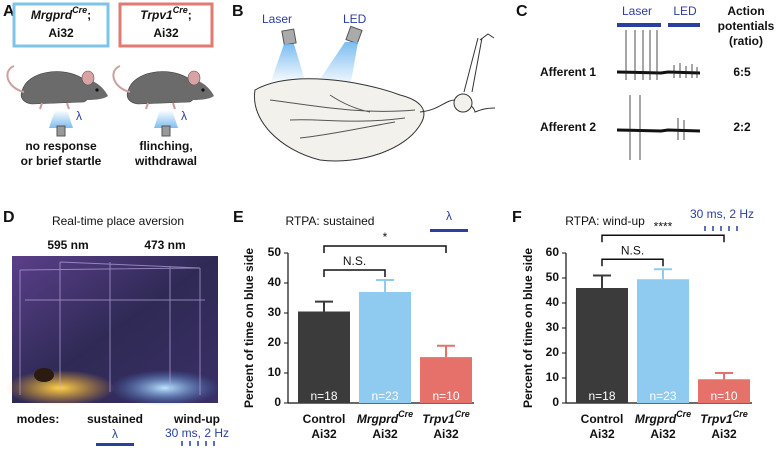 The width and height of the screenshot is (777, 450). Describe the element at coordinates (112, 328) in the screenshot. I see `enclosure` at that location.